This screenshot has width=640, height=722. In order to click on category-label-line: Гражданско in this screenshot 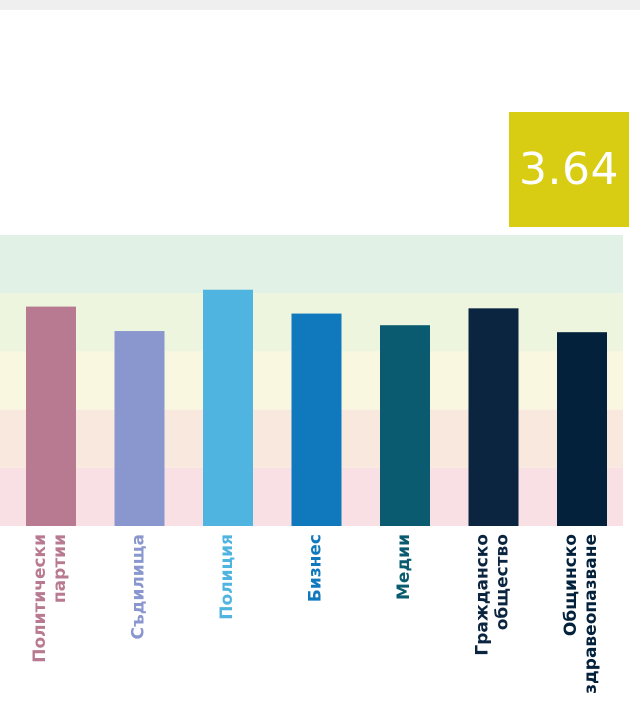, I will do `click(483, 595)`.